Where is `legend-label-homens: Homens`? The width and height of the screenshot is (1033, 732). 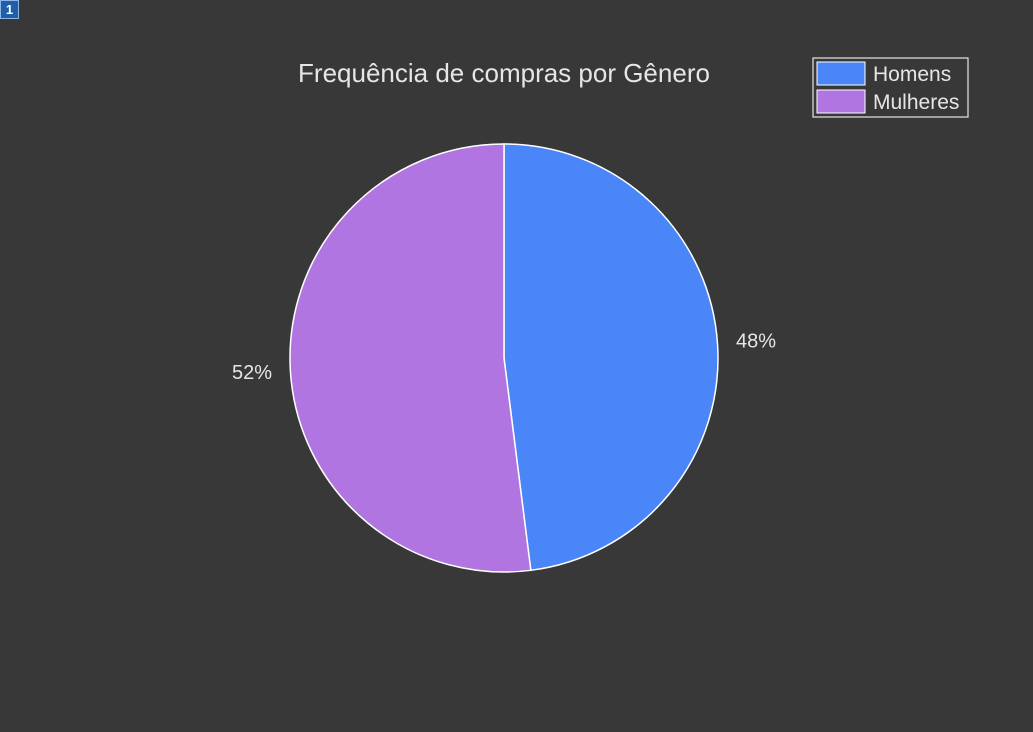 legend-label-homens: Homens is located at coordinates (912, 74).